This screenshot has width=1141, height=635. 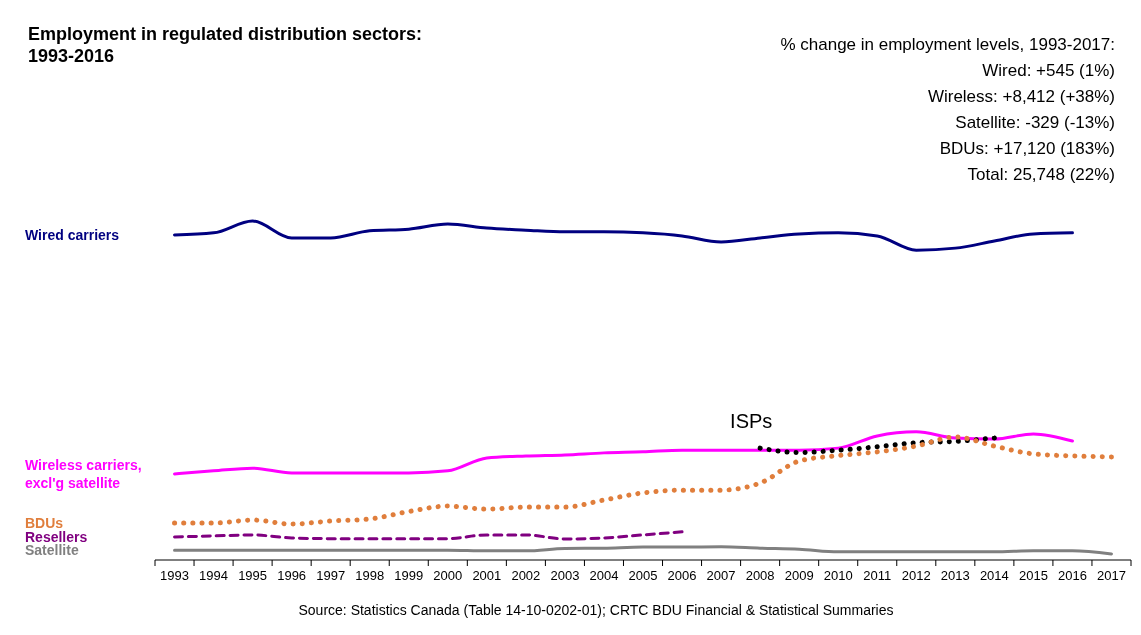 I want to click on x-tick-label: 1998, so click(x=370, y=575).